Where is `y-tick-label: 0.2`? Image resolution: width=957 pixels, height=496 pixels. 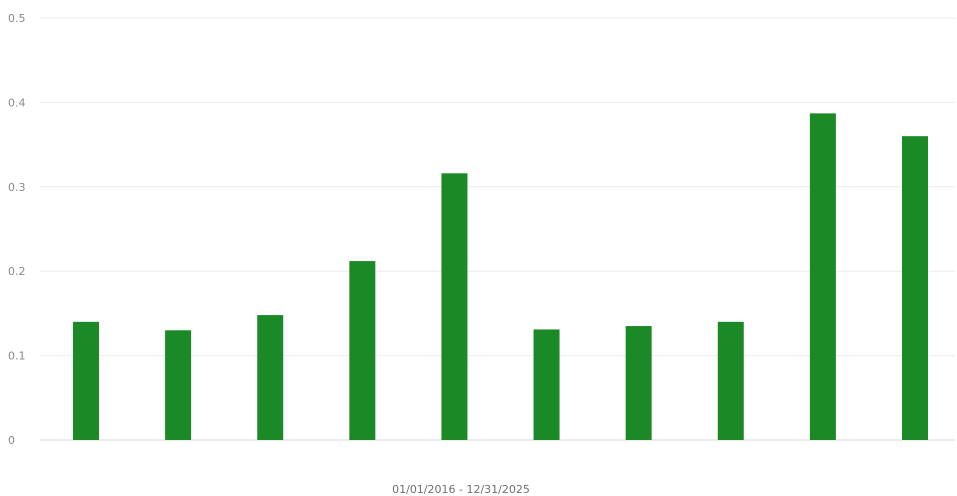
y-tick-label: 0.2 is located at coordinates (17, 271).